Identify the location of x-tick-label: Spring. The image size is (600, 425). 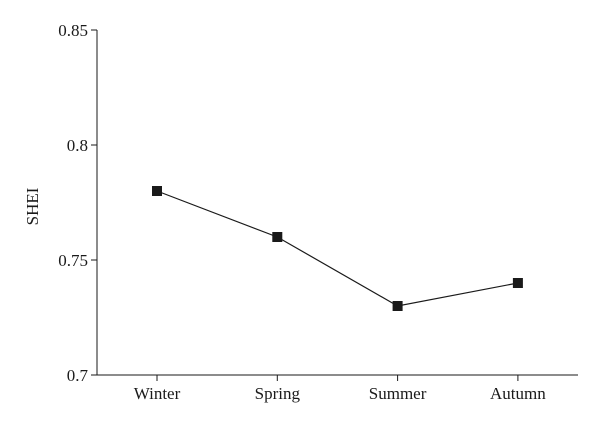
(278, 393).